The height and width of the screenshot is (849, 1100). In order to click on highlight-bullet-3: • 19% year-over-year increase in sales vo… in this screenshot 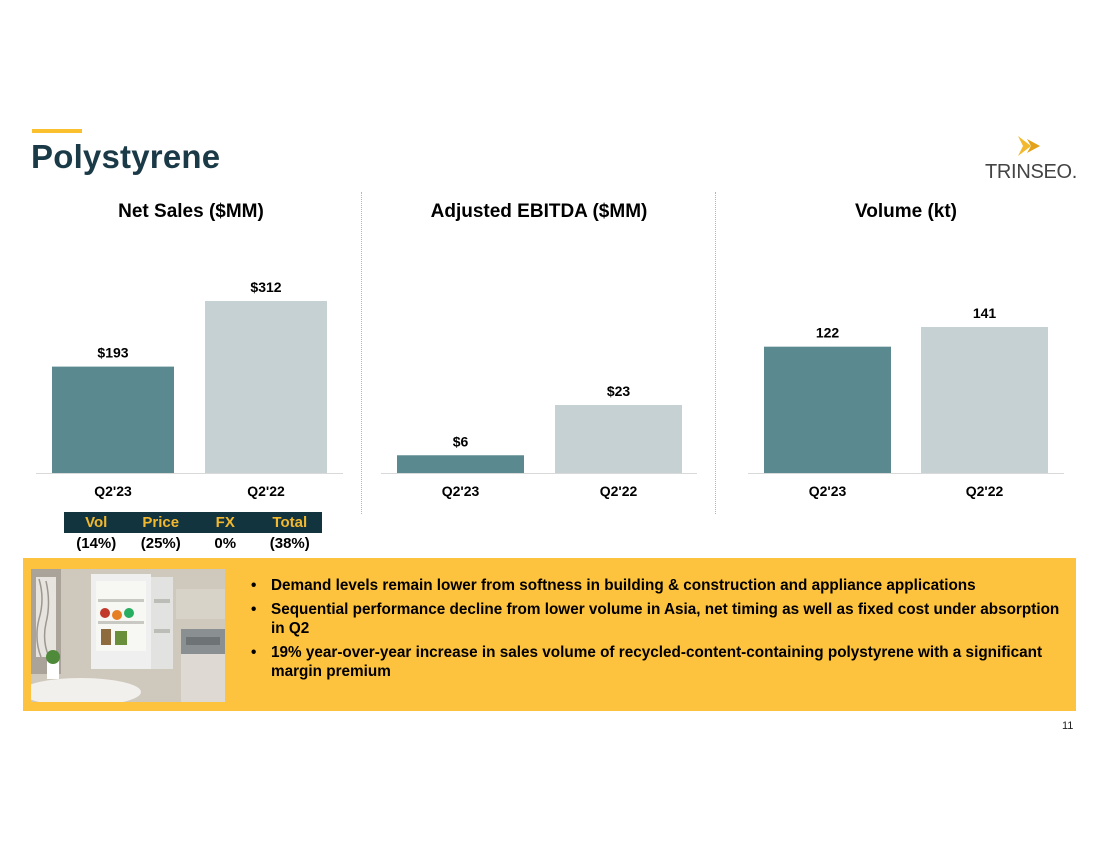, I will do `click(647, 662)`.